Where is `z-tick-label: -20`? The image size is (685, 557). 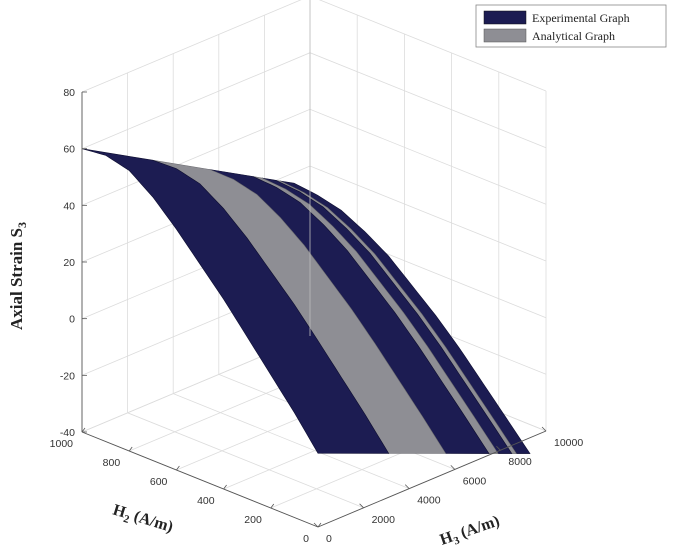
z-tick-label: -20 is located at coordinates (67, 376).